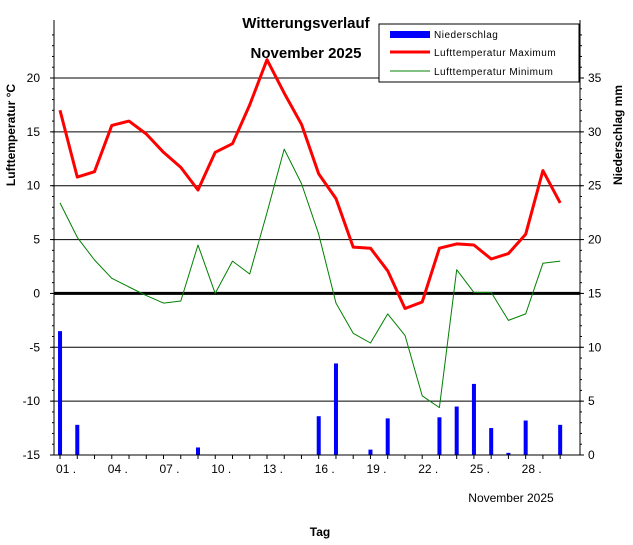 Image resolution: width=633 pixels, height=545 pixels. What do you see at coordinates (11, 135) in the screenshot?
I see `y-axis-left-label: Lufttemperatur °C` at bounding box center [11, 135].